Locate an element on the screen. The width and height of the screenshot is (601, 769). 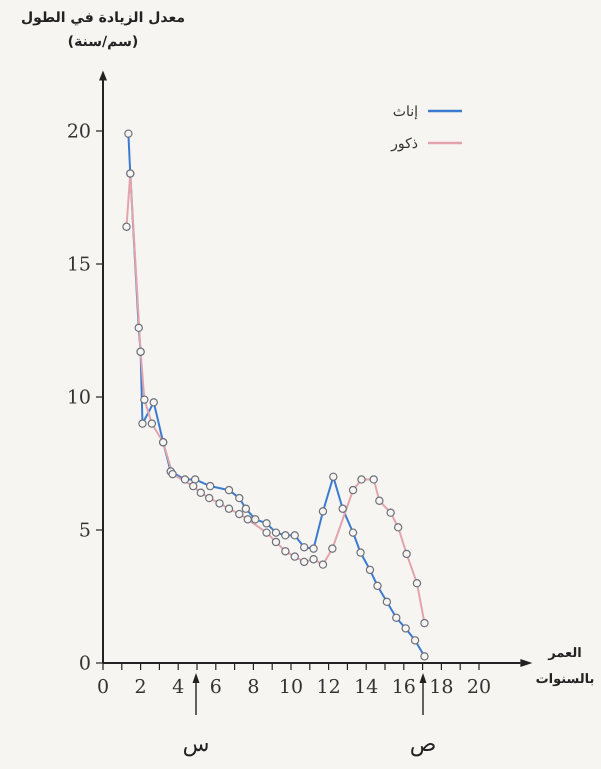
x-tick-label: 14 is located at coordinates (366, 687).